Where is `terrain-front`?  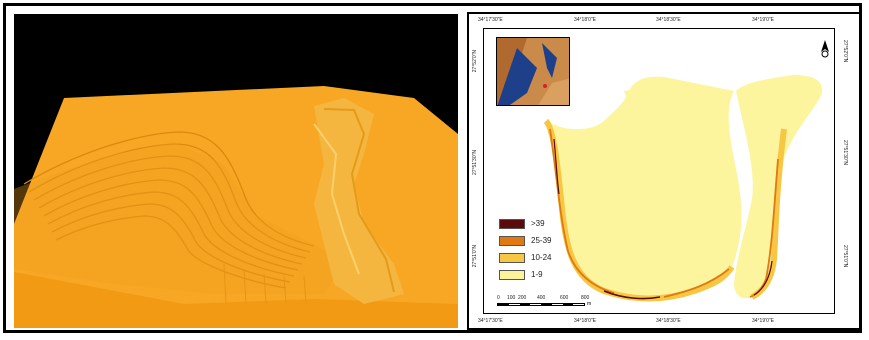 terrain-front is located at coordinates (236, 300).